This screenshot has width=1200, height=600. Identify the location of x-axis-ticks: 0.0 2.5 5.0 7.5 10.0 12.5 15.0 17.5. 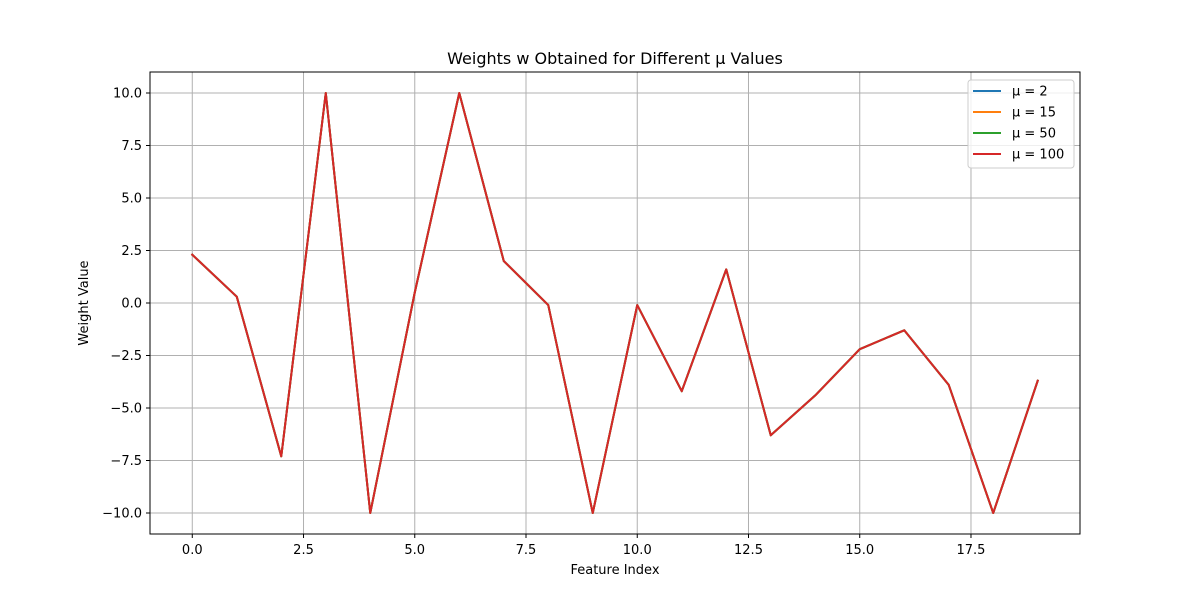
(584, 546).